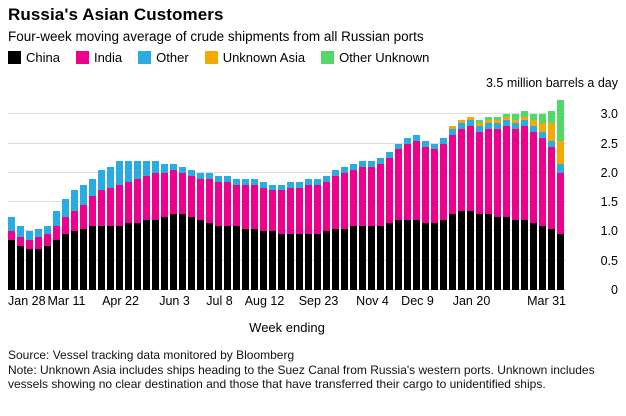 This screenshot has height=416, width=626. I want to click on y-axis-tick-label: 1.5, so click(609, 202).